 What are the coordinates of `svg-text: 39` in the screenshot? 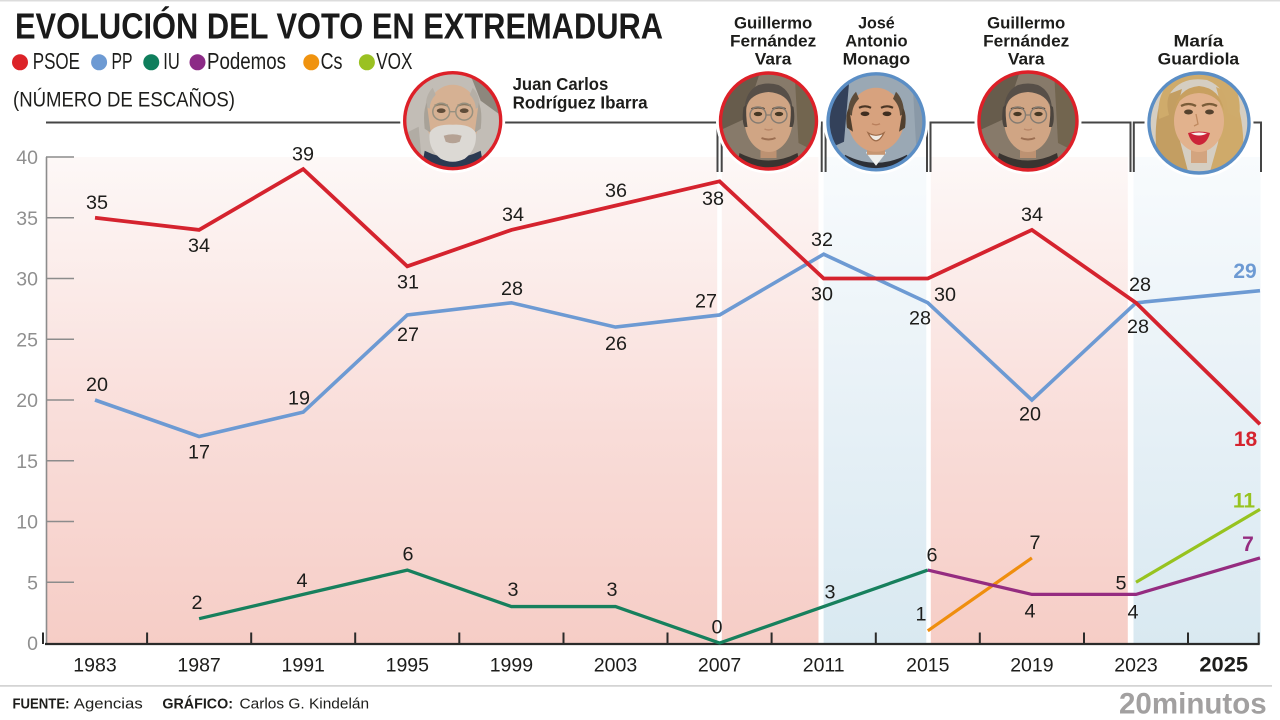 It's located at (303, 155).